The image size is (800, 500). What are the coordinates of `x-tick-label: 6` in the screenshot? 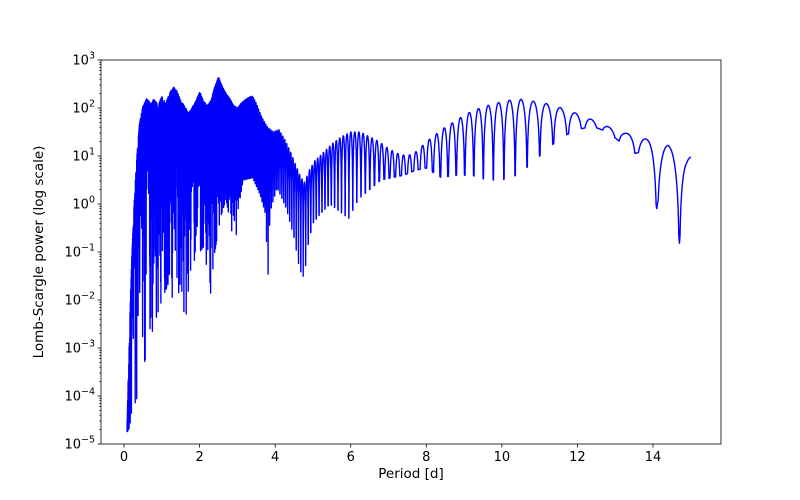 It's located at (351, 457).